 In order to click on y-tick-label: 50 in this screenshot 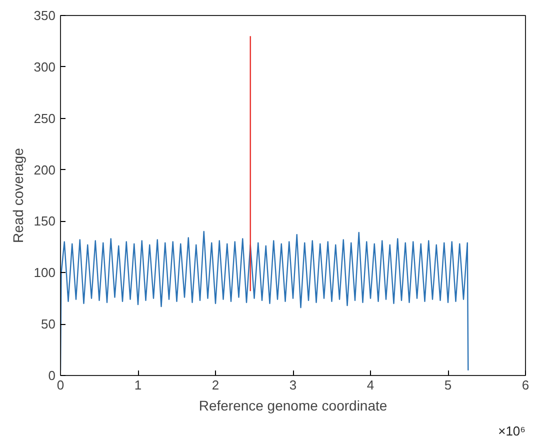, I will do `click(48, 324)`.